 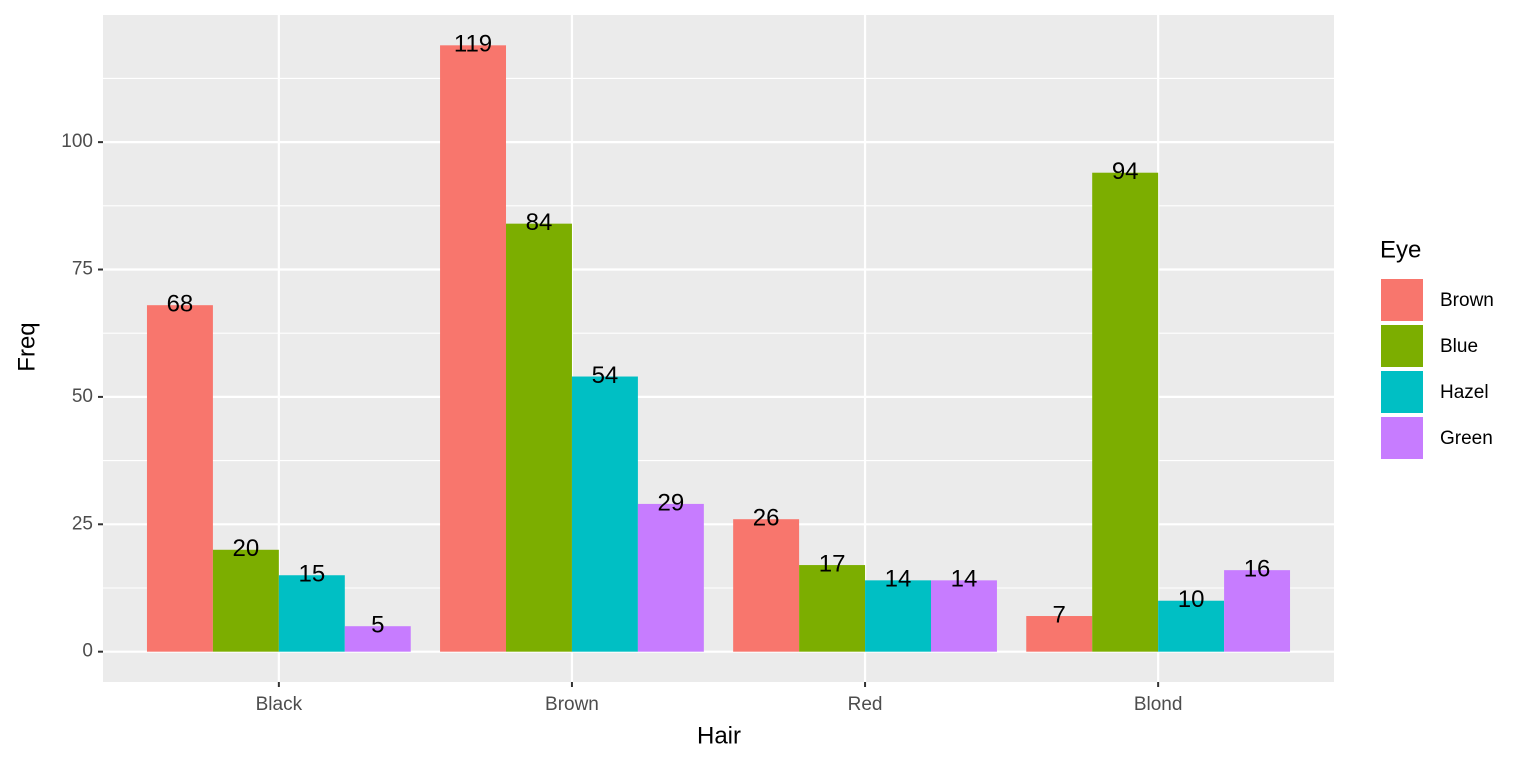 I want to click on data-label: 15, so click(x=311, y=574).